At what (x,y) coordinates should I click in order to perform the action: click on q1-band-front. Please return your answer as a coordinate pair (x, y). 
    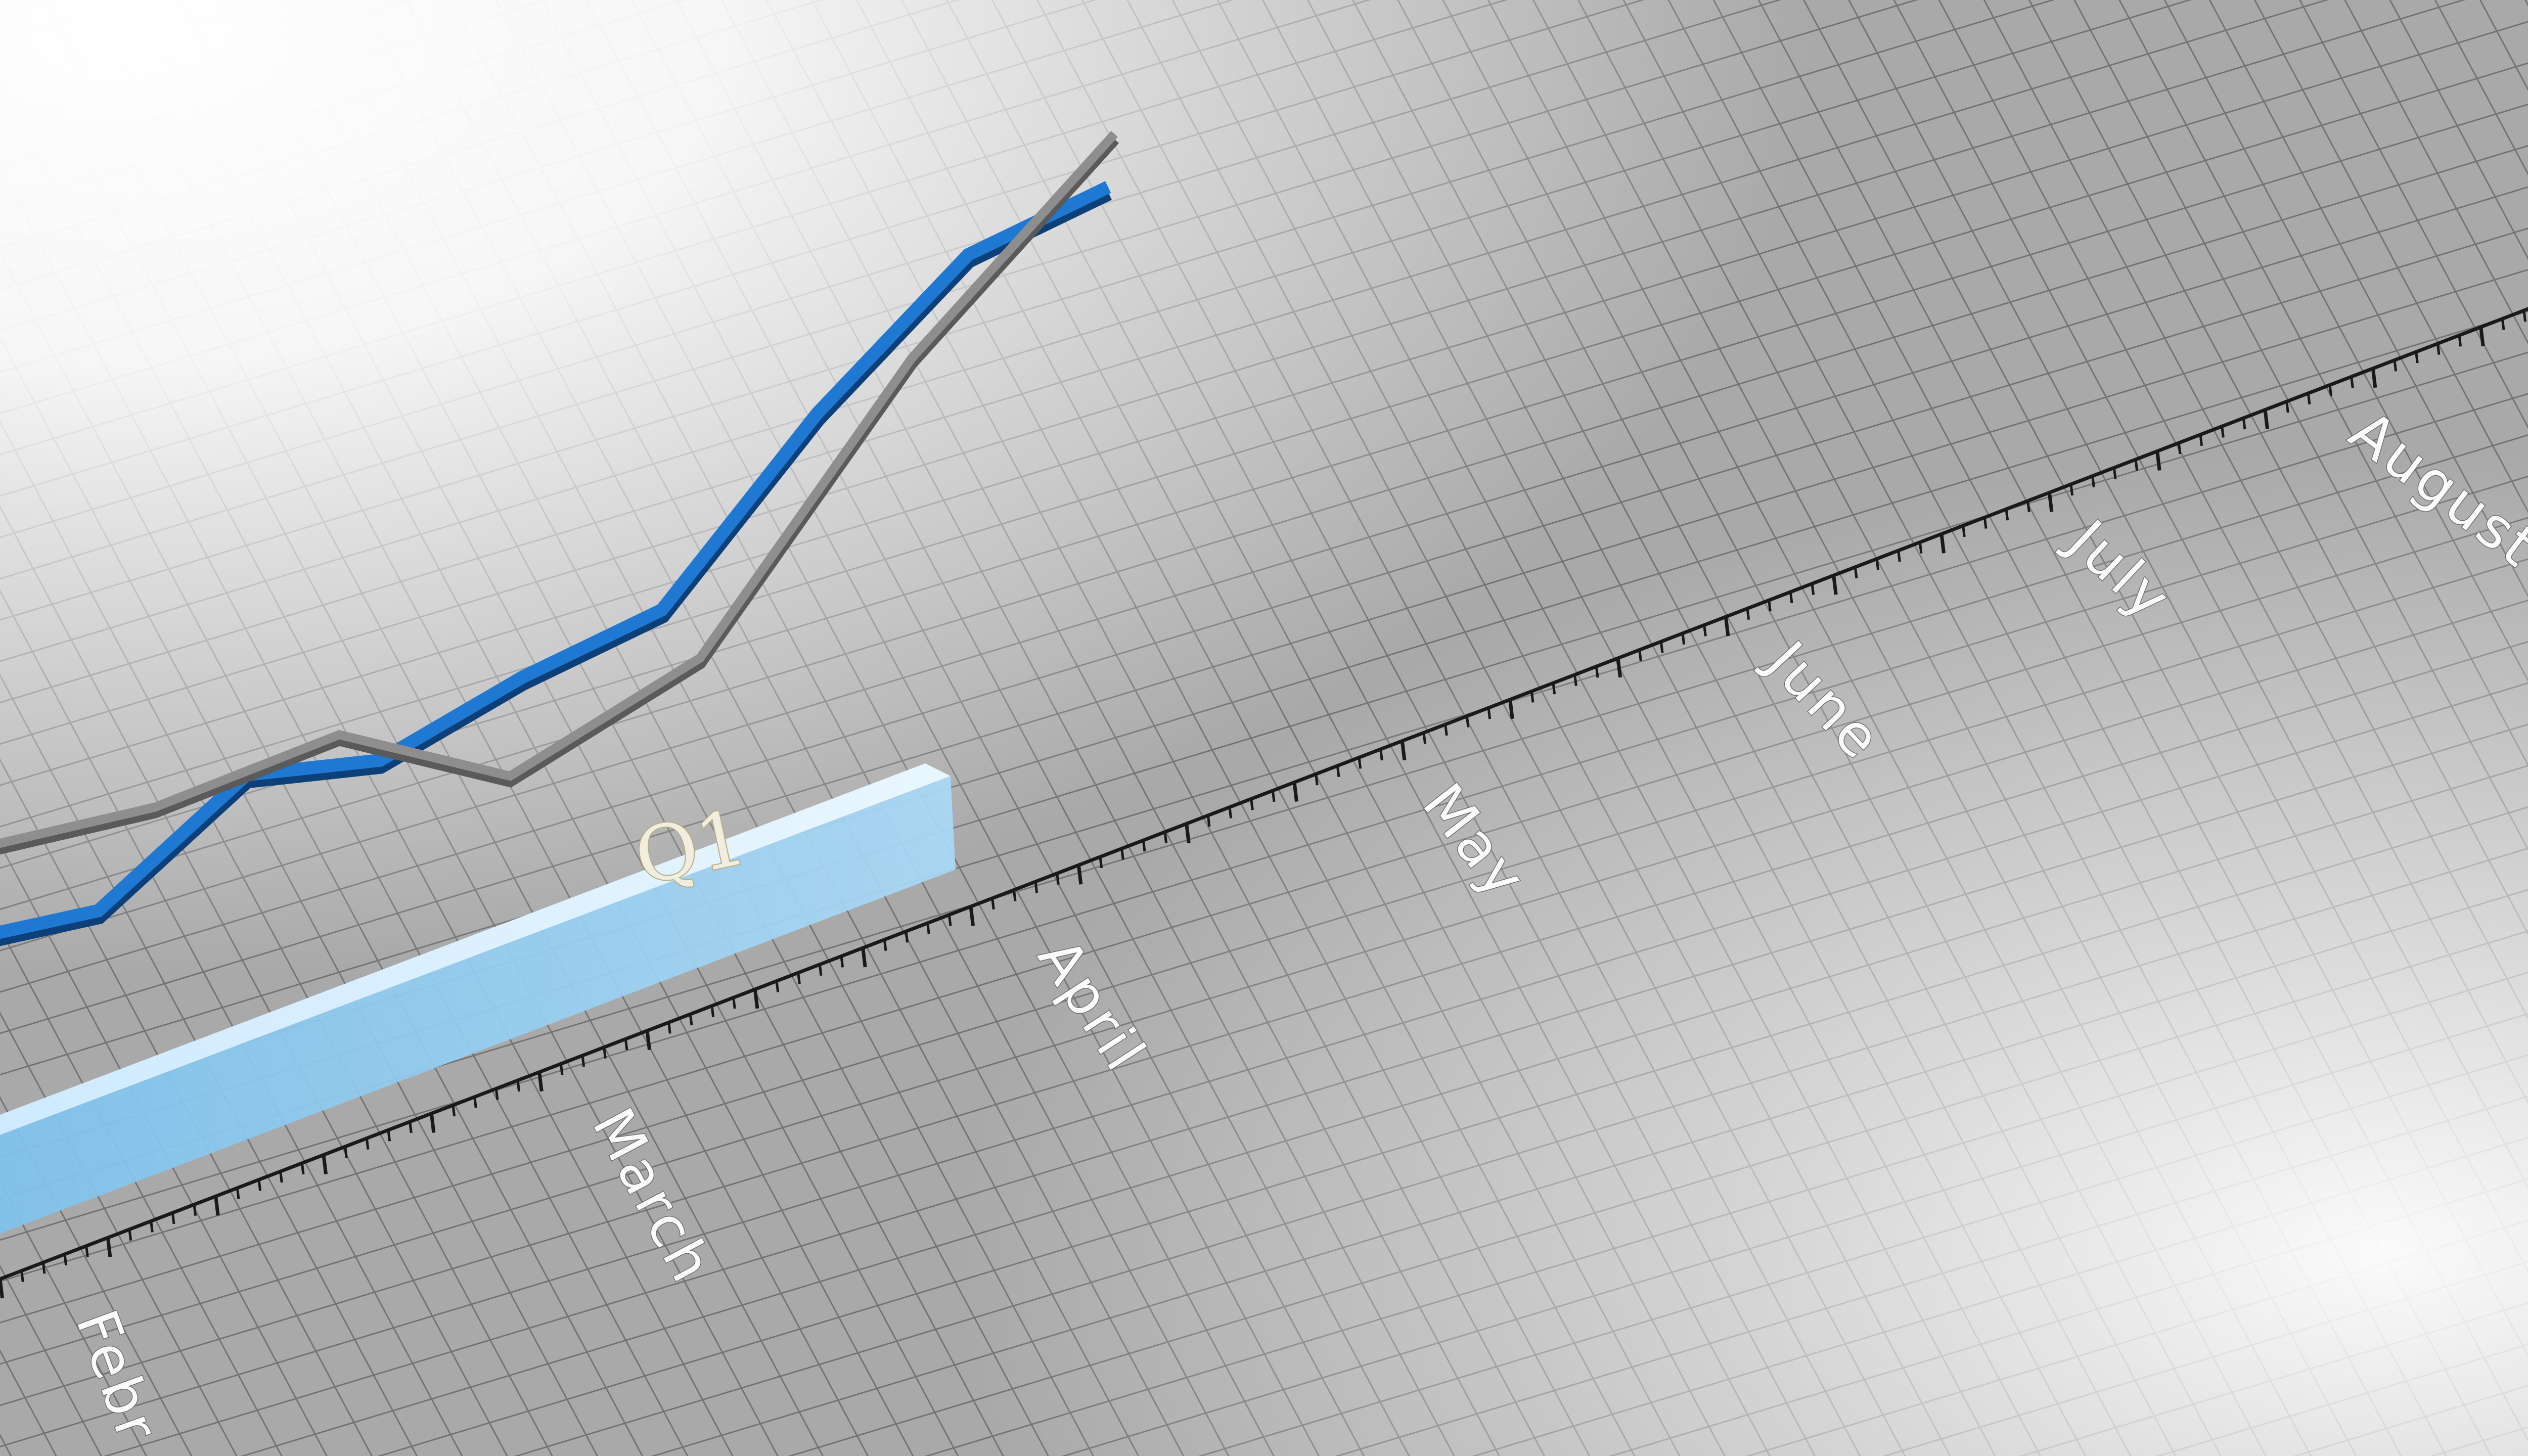
    Looking at the image, I should click on (478, 1005).